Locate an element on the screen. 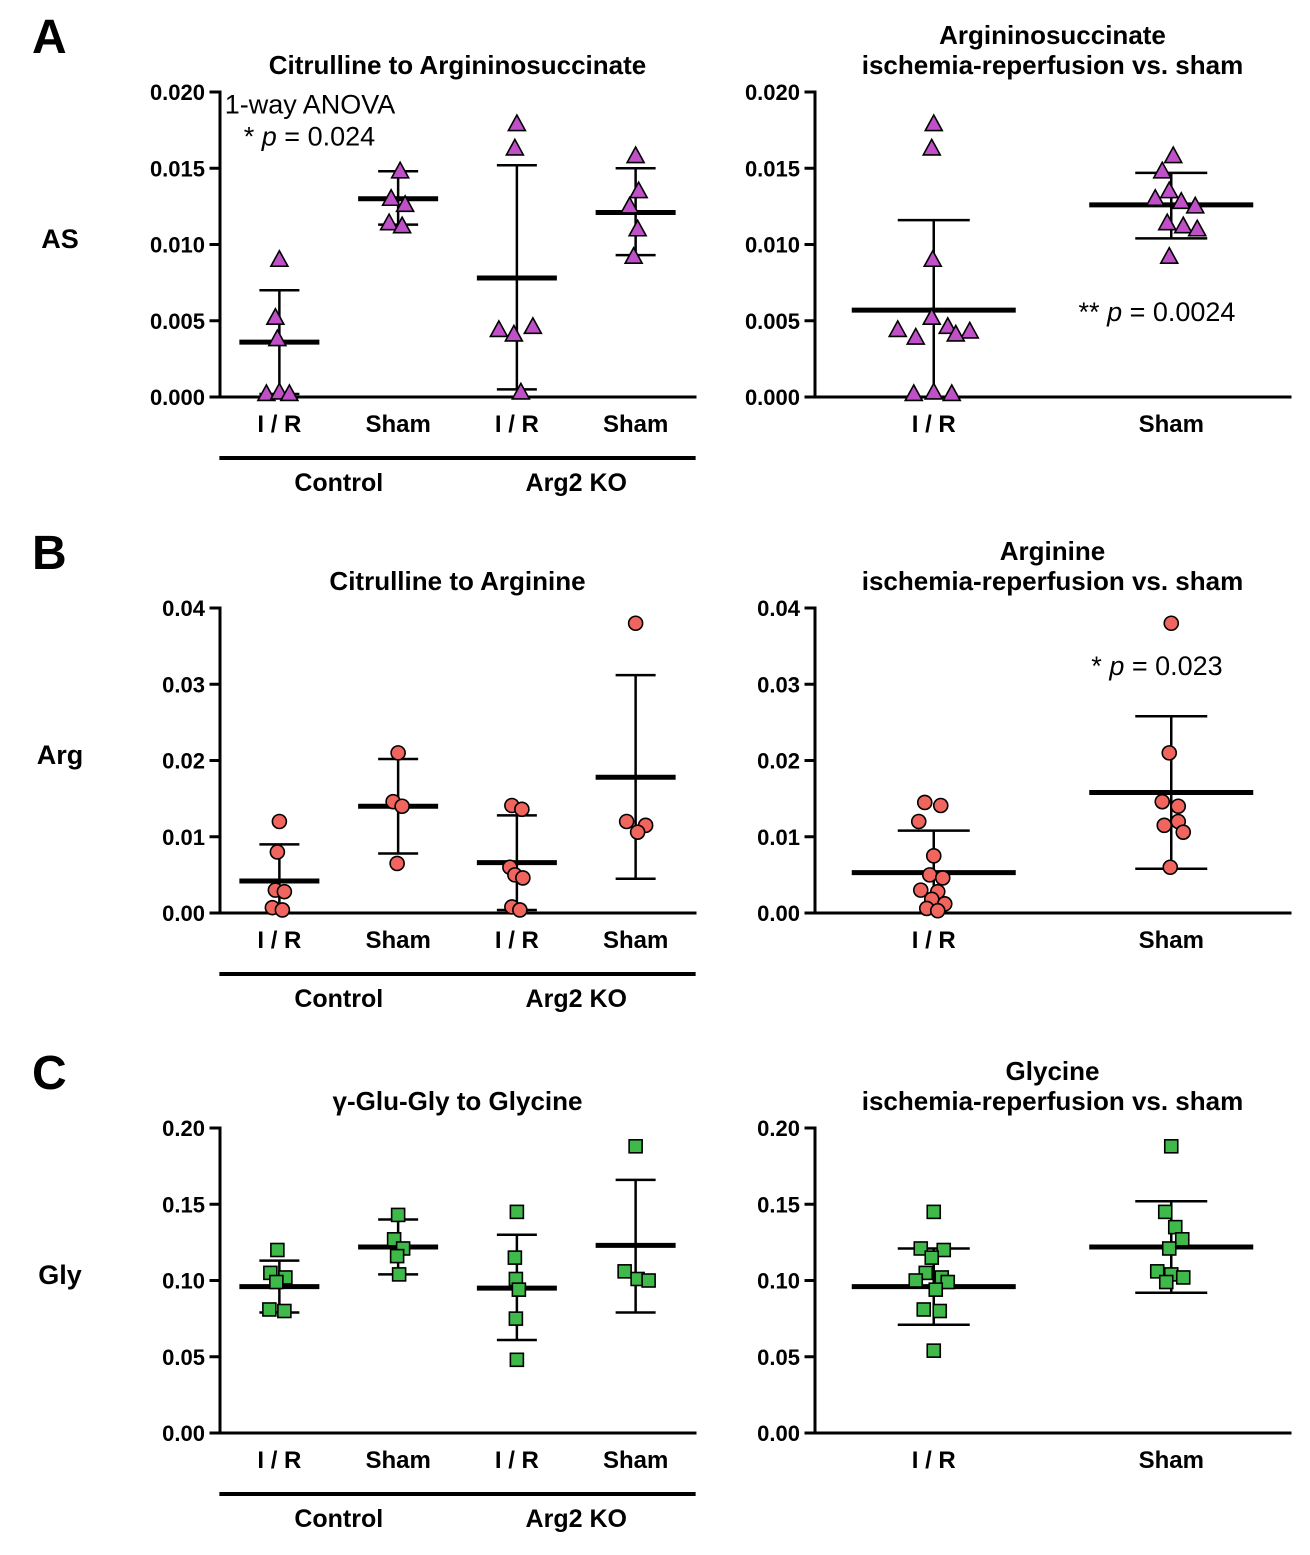 The width and height of the screenshot is (1310, 1555). row-label-as: AS is located at coordinates (60, 239).